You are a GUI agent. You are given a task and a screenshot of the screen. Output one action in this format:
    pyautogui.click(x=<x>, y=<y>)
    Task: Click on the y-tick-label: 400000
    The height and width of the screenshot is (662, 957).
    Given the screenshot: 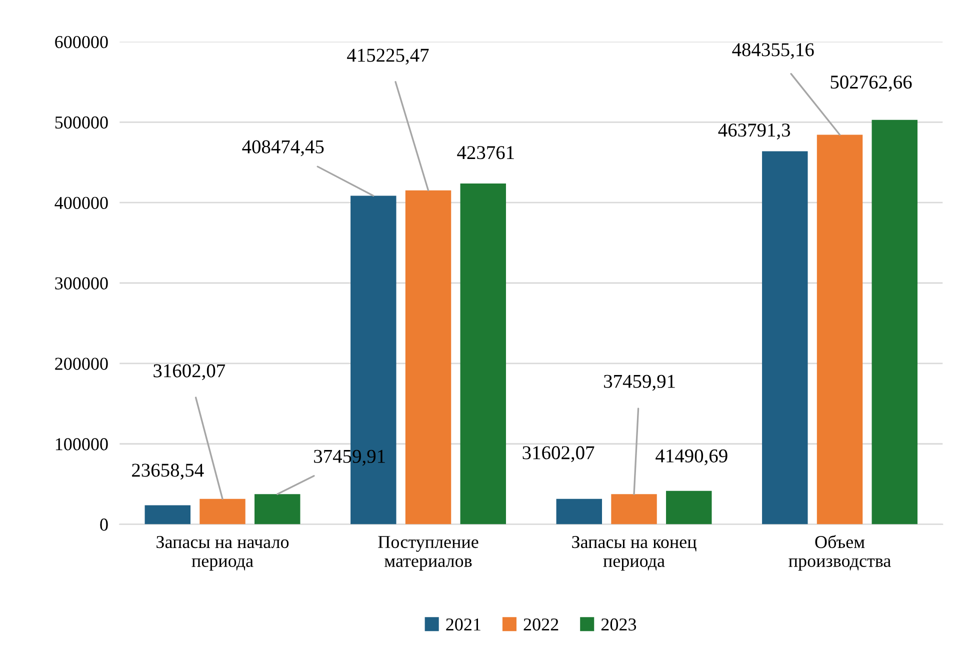 What is the action you would take?
    pyautogui.click(x=81, y=203)
    